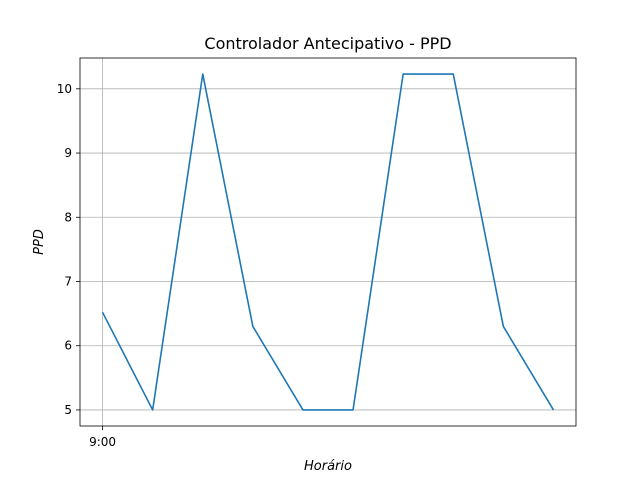 This screenshot has height=480, width=640. I want to click on x-tick-label: 9:00, so click(102, 442).